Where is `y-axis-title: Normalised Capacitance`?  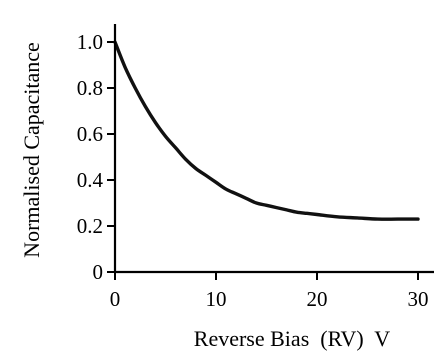 y-axis-title: Normalised Capacitance is located at coordinates (31, 150).